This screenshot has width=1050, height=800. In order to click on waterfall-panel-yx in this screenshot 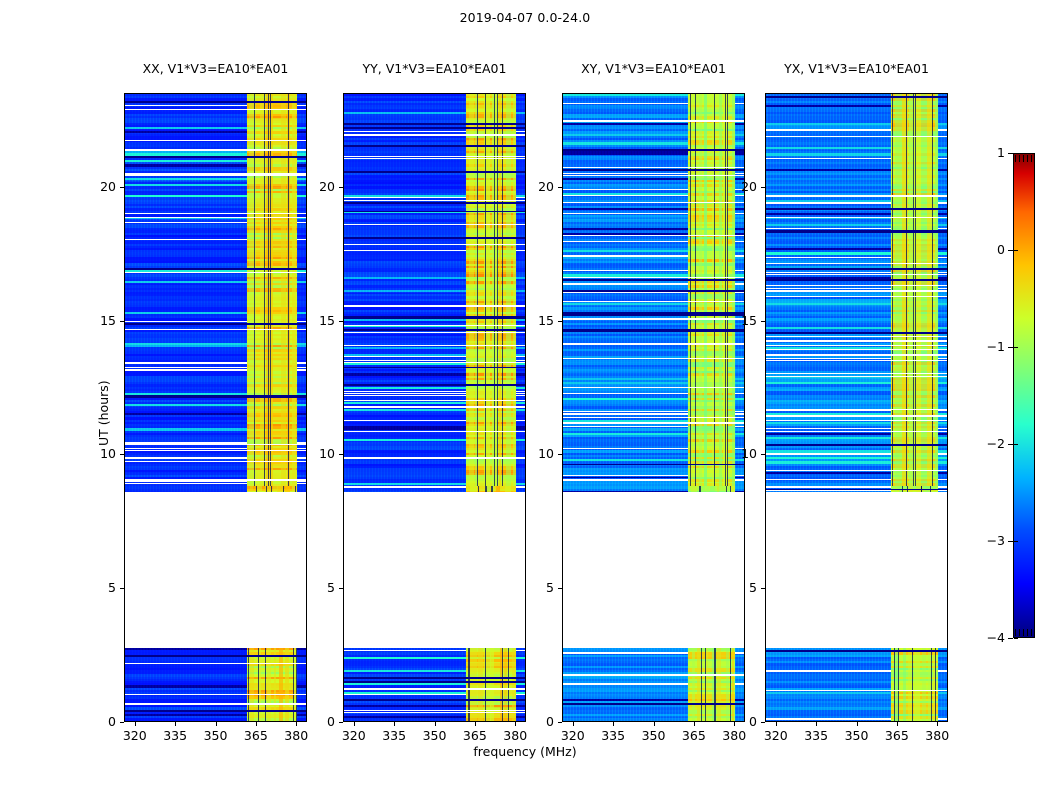, I will do `click(856, 407)`.